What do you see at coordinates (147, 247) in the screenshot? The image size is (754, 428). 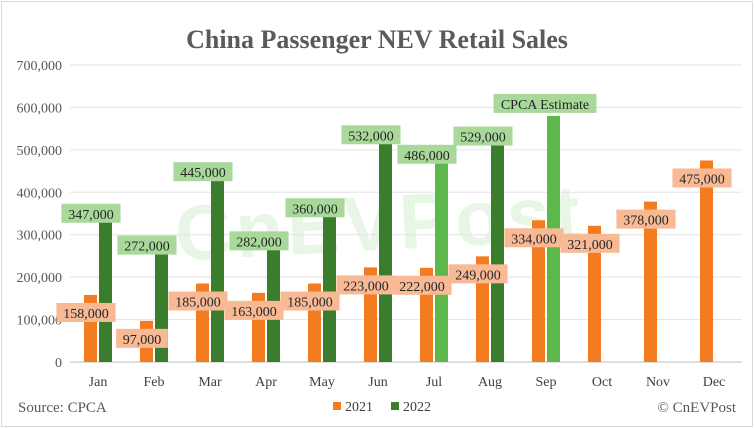 I see `data-label: 272,000` at bounding box center [147, 247].